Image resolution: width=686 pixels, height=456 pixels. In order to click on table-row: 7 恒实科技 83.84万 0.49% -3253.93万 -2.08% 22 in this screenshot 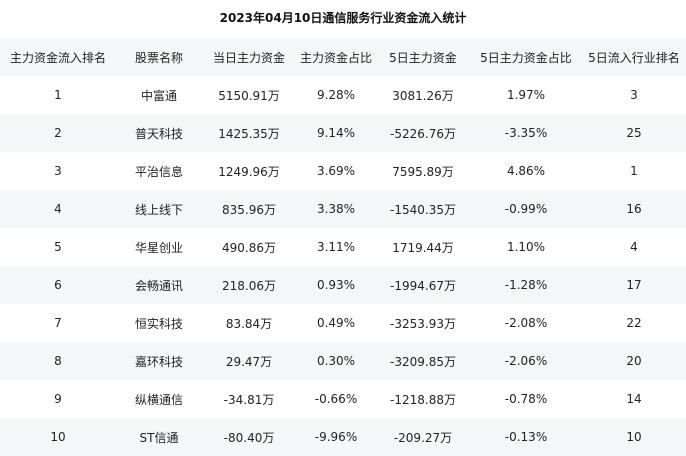, I will do `click(343, 323)`.